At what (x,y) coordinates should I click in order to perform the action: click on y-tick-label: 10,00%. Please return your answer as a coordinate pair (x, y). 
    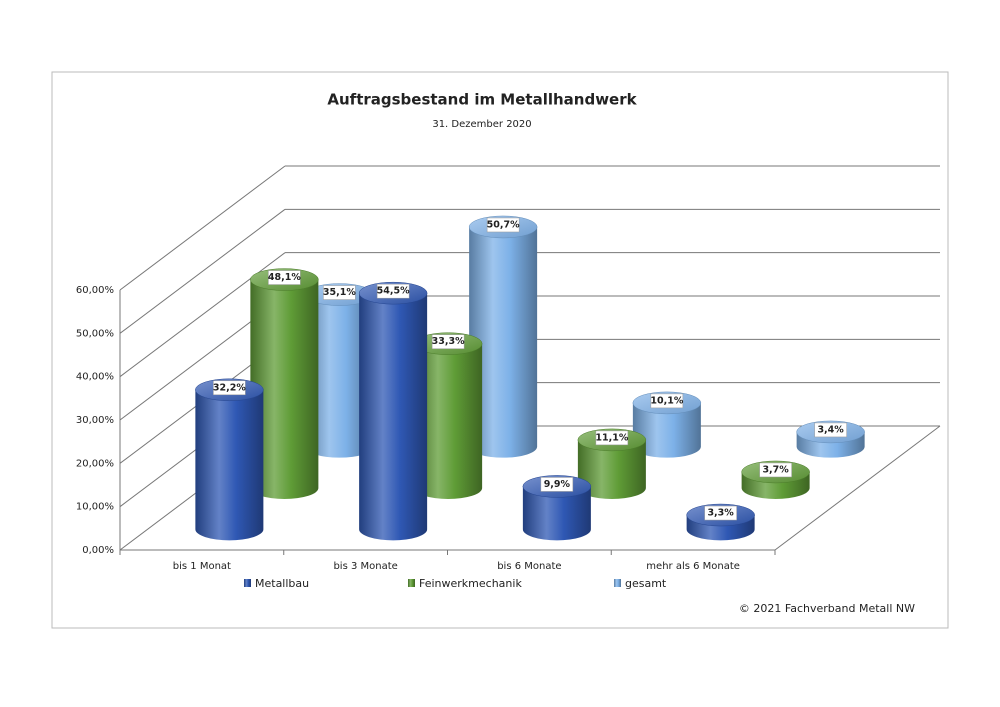
    Looking at the image, I should click on (95, 507).